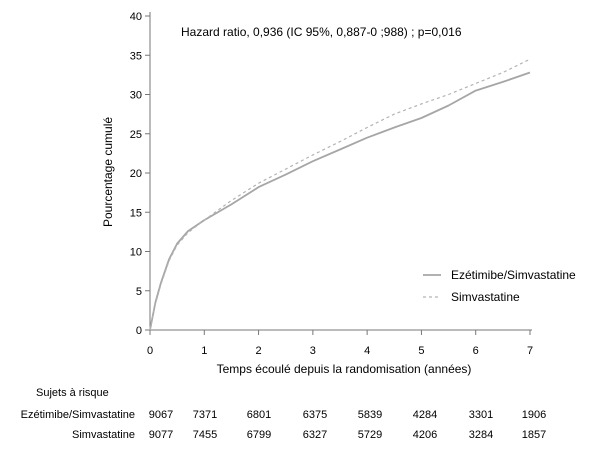 The width and height of the screenshot is (616, 450). What do you see at coordinates (136, 96) in the screenshot?
I see `y-tick-label: 30` at bounding box center [136, 96].